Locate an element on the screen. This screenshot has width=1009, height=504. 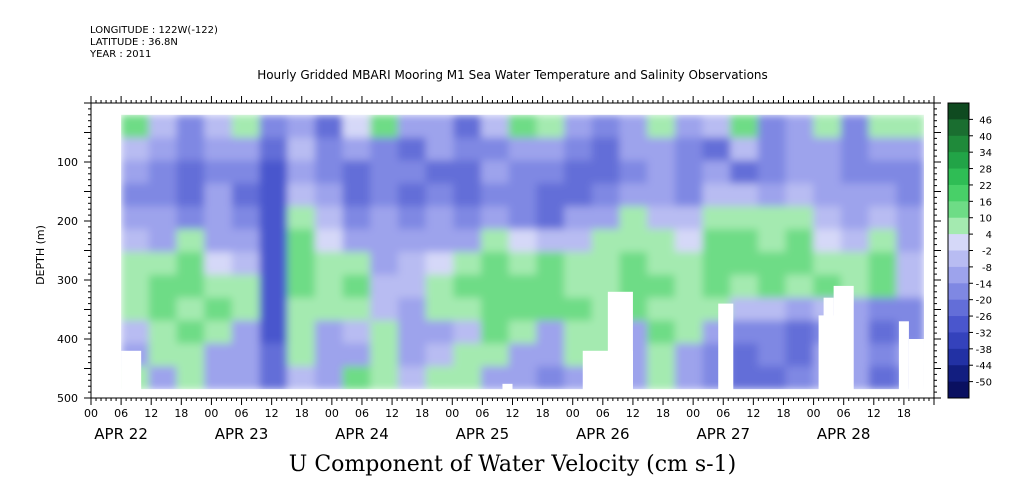
colorbar-label: -14 is located at coordinates (984, 284).